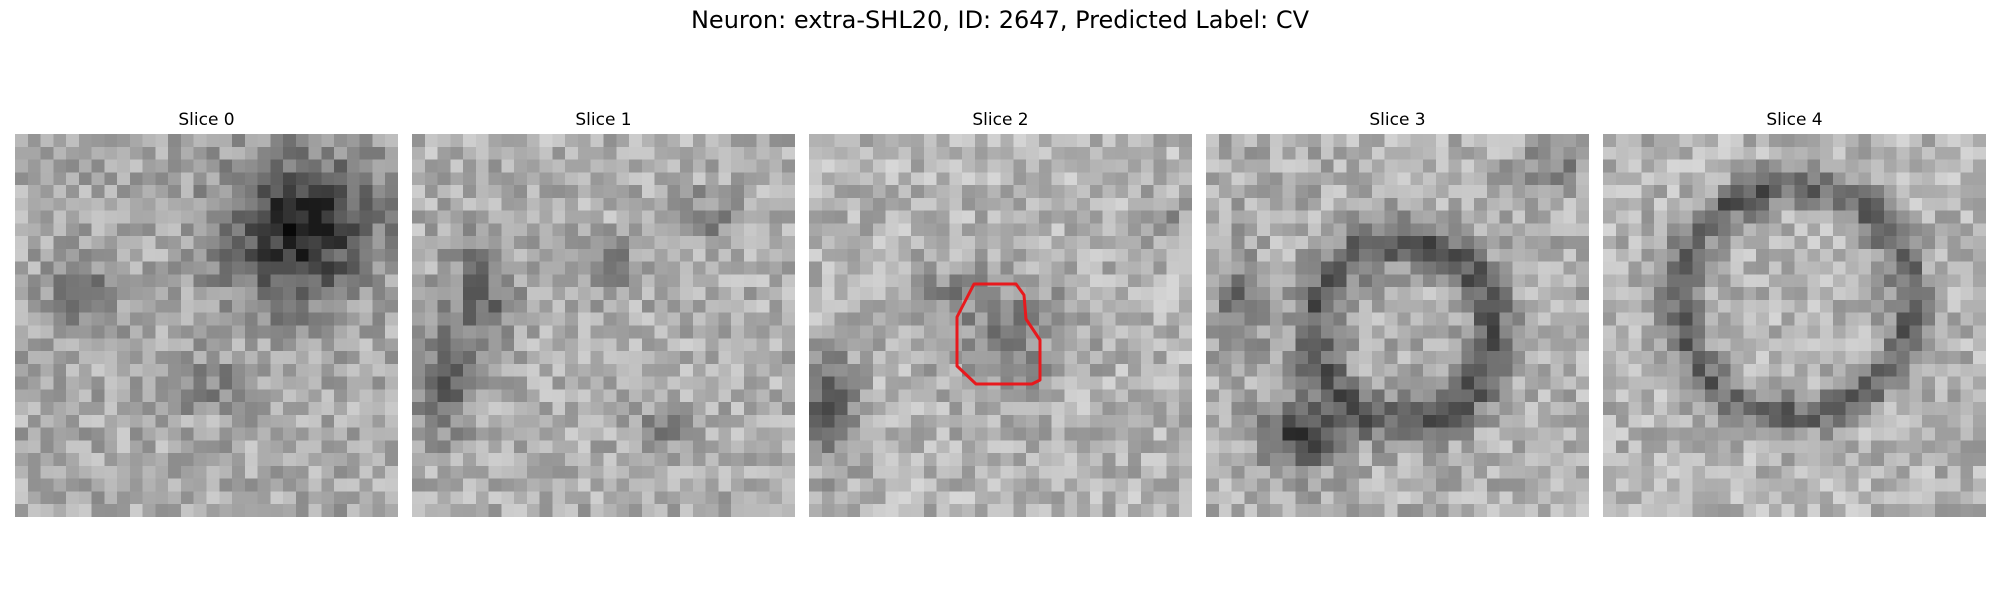 This screenshot has height=600, width=2000. What do you see at coordinates (603, 120) in the screenshot?
I see `slice-title: Slice 1` at bounding box center [603, 120].